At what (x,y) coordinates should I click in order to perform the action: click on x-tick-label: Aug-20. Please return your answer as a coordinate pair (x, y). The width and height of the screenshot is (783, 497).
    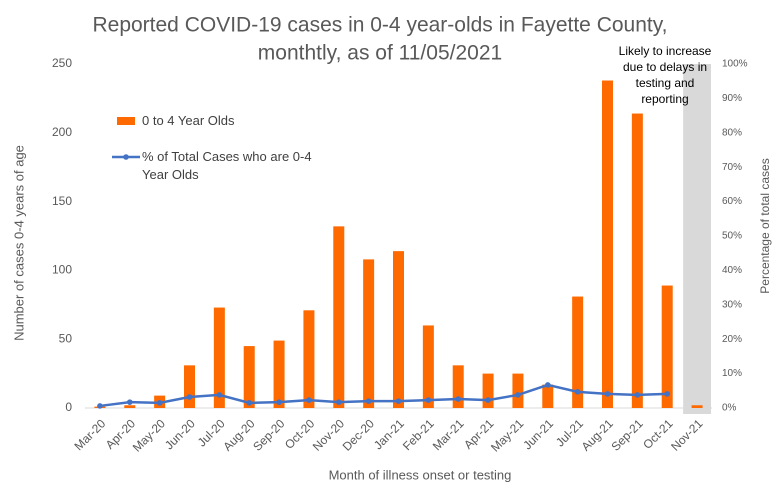
    Looking at the image, I should click on (238, 434).